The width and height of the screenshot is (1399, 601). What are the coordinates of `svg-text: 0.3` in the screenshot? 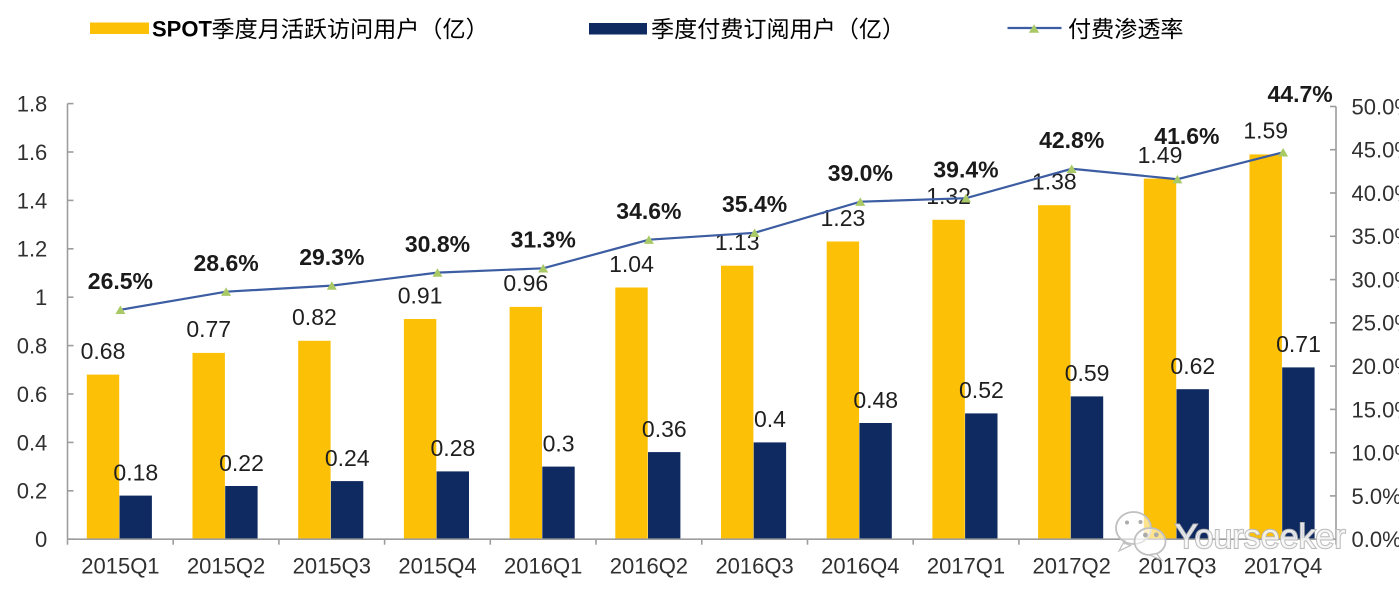 It's located at (559, 443).